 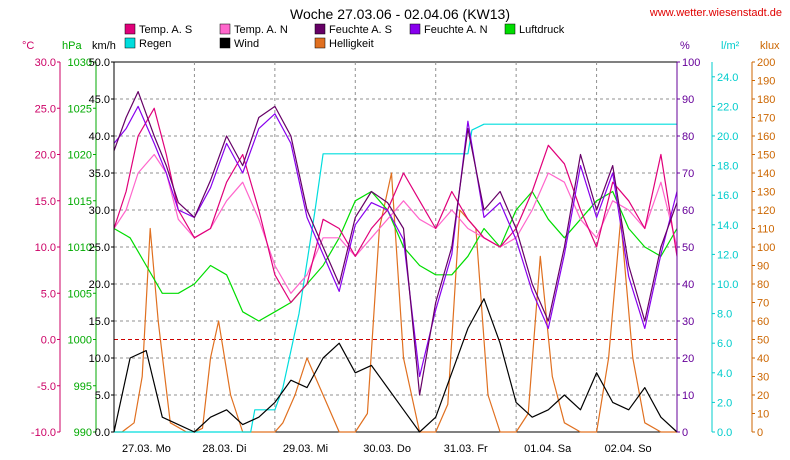 I want to click on x-tick-label: 27.03. Mo, so click(x=146, y=449).